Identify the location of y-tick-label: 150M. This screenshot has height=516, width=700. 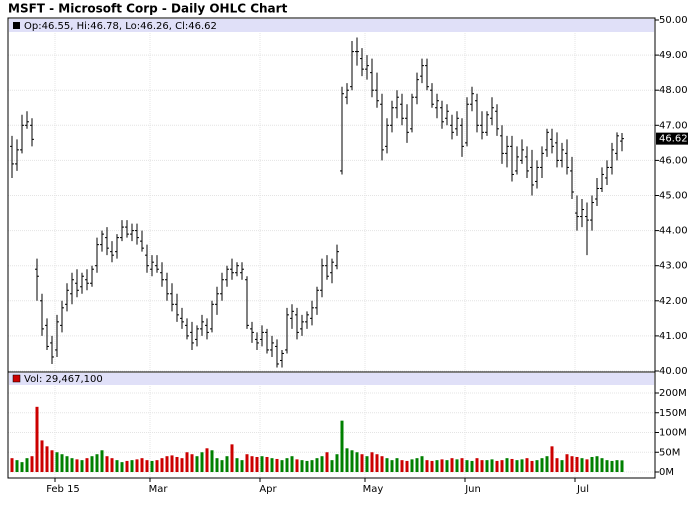
(673, 413).